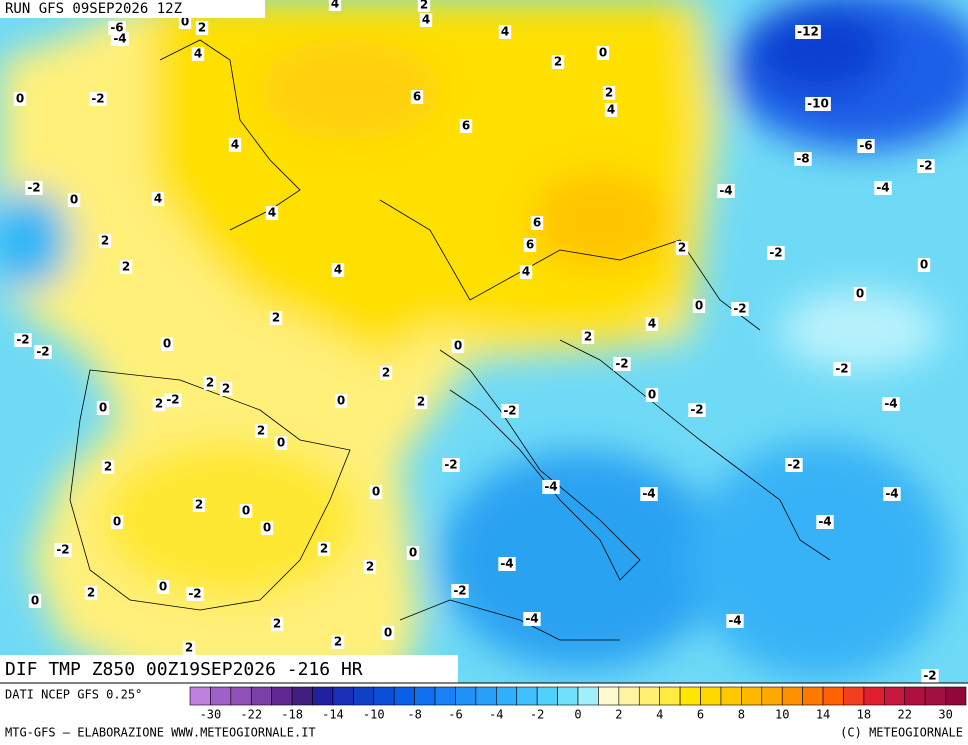 The height and width of the screenshot is (745, 968). Describe the element at coordinates (618, 715) in the screenshot. I see `colorbar-tick-label: 2` at that location.